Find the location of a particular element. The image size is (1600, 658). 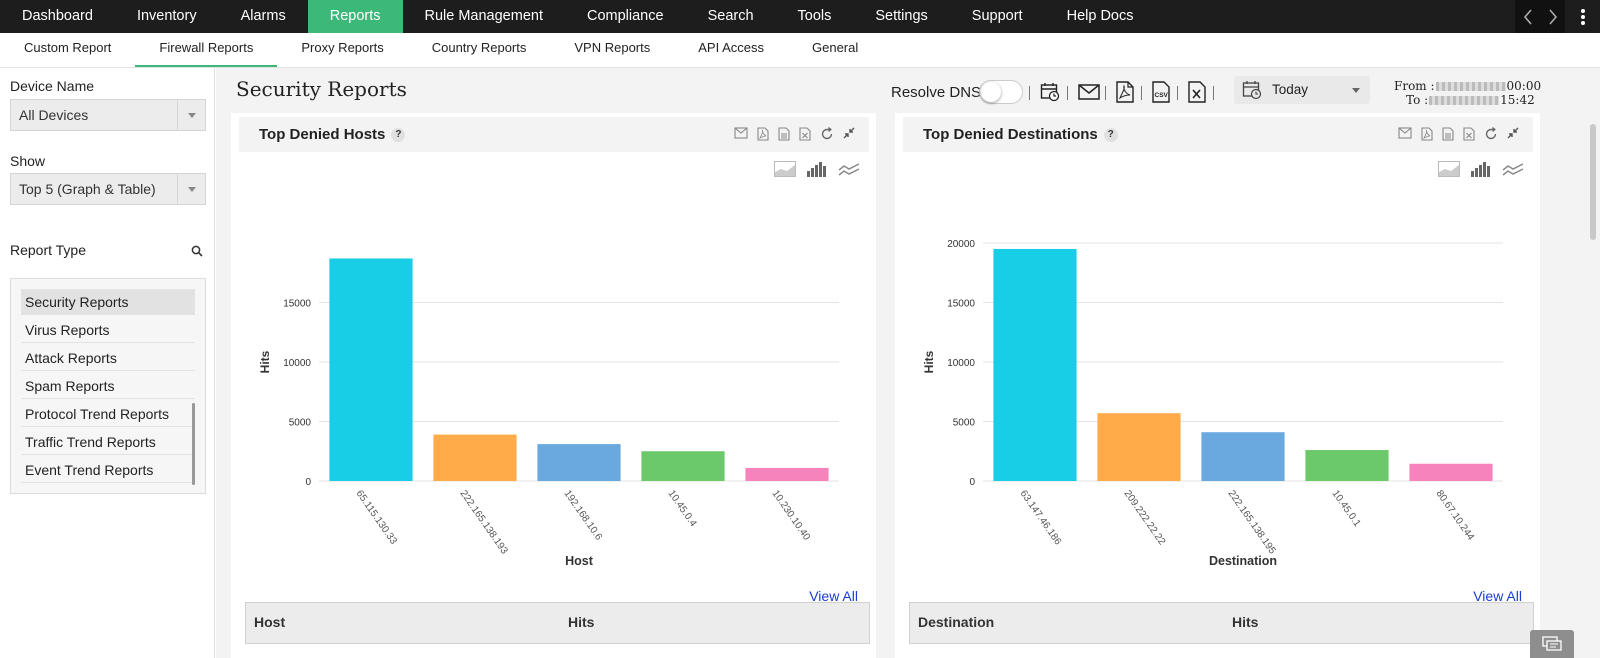

report-type-item: Event Trend Reports is located at coordinates (108, 470).